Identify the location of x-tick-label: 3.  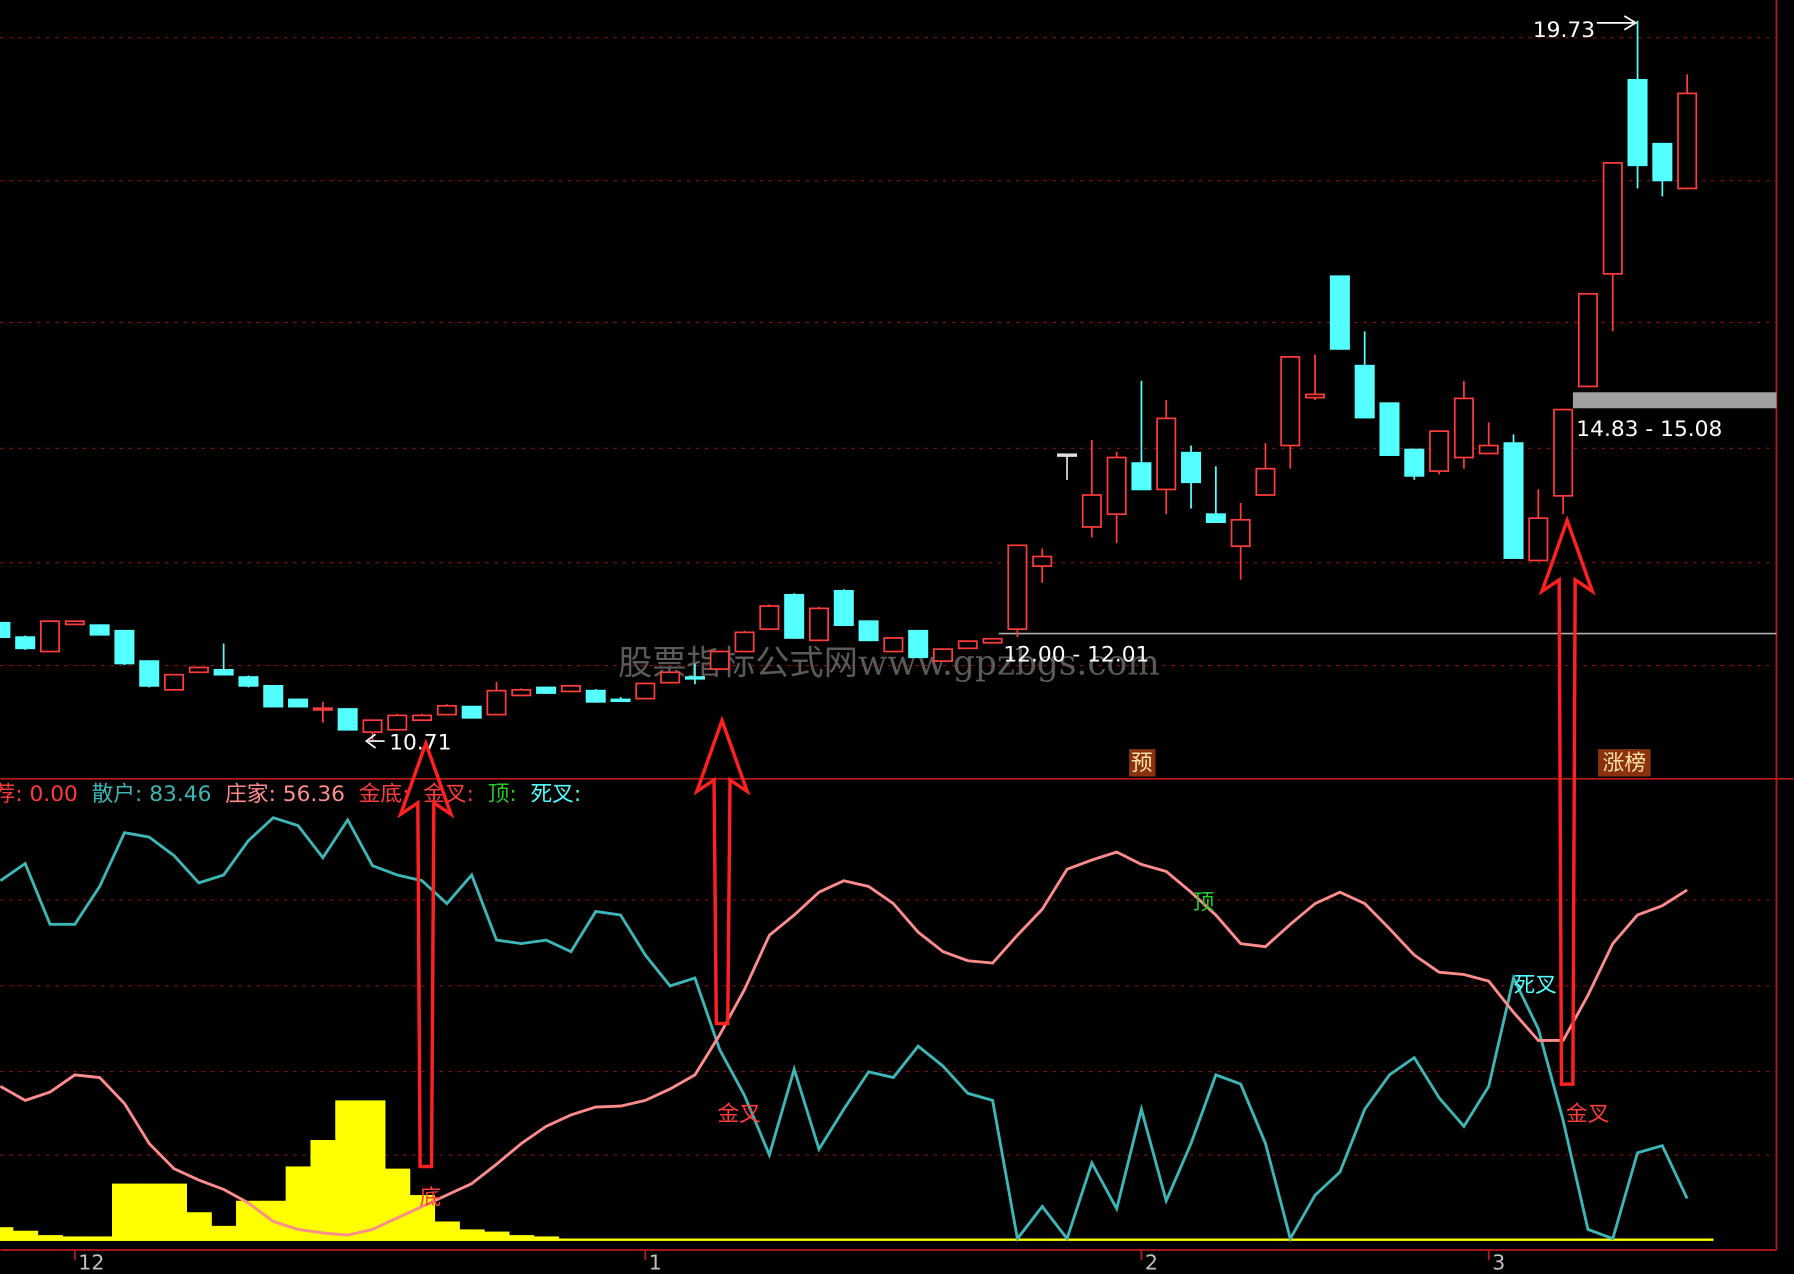
(1498, 1262).